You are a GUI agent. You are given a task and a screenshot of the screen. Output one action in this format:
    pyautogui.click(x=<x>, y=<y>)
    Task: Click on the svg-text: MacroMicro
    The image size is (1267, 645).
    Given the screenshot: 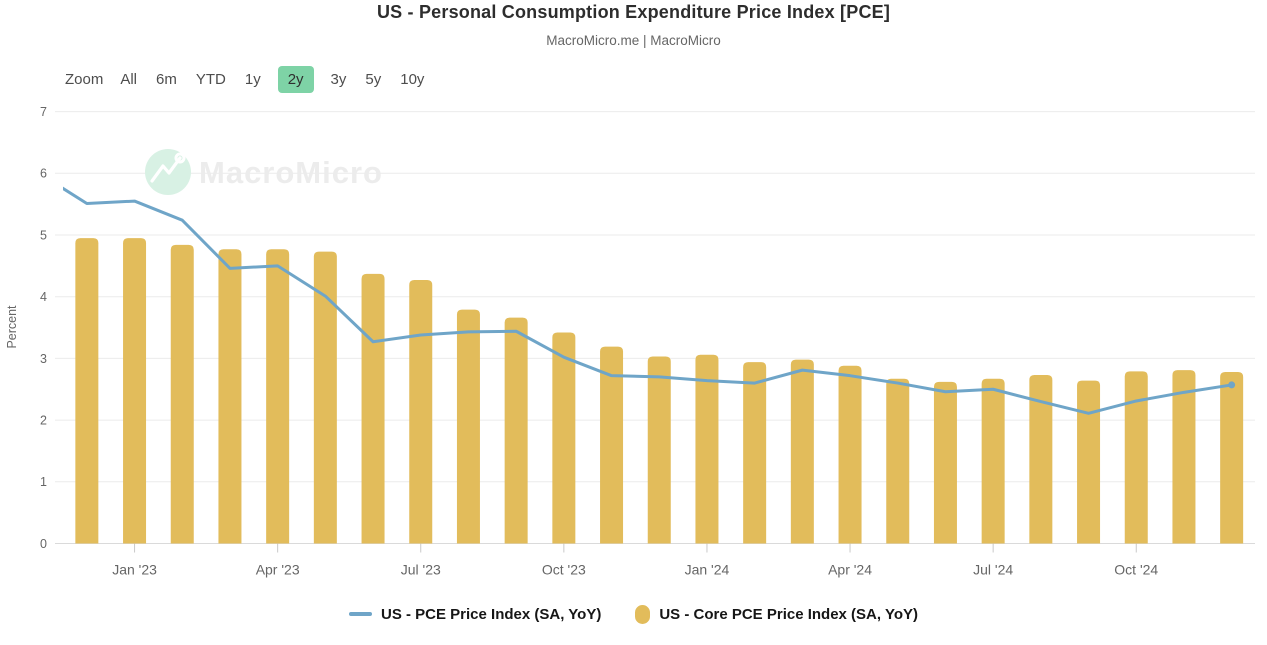 What is the action you would take?
    pyautogui.click(x=291, y=172)
    